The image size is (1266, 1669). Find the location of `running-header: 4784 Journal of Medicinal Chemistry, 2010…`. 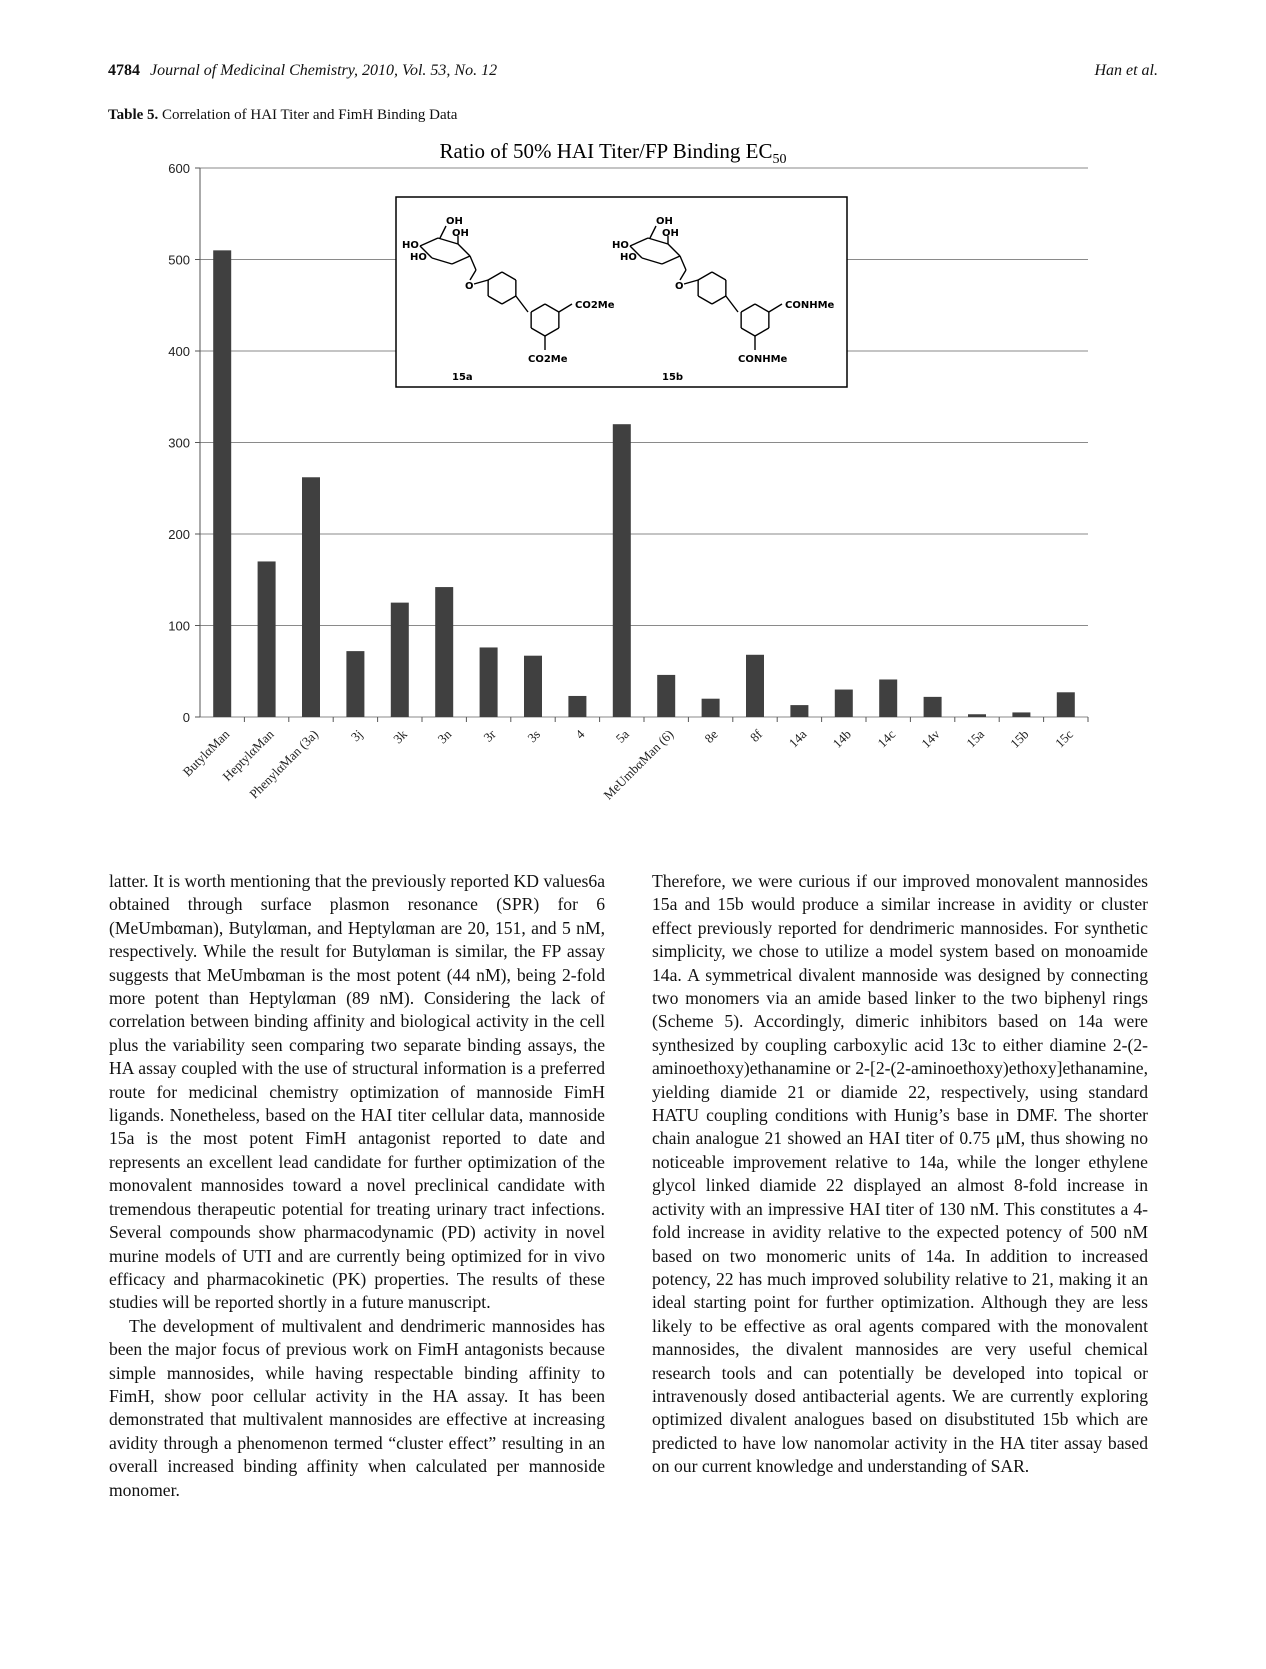

running-header: 4784 Journal of Medicinal Chemistry, 2010… is located at coordinates (633, 73).